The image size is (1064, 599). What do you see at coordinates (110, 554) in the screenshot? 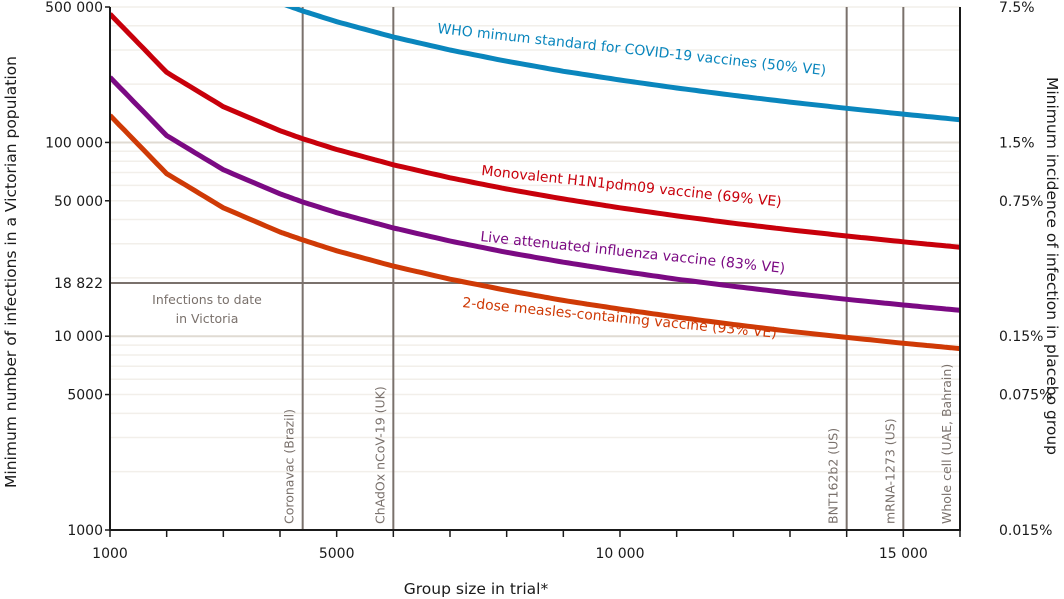
I see `x-tick-label: 1000` at bounding box center [110, 554].